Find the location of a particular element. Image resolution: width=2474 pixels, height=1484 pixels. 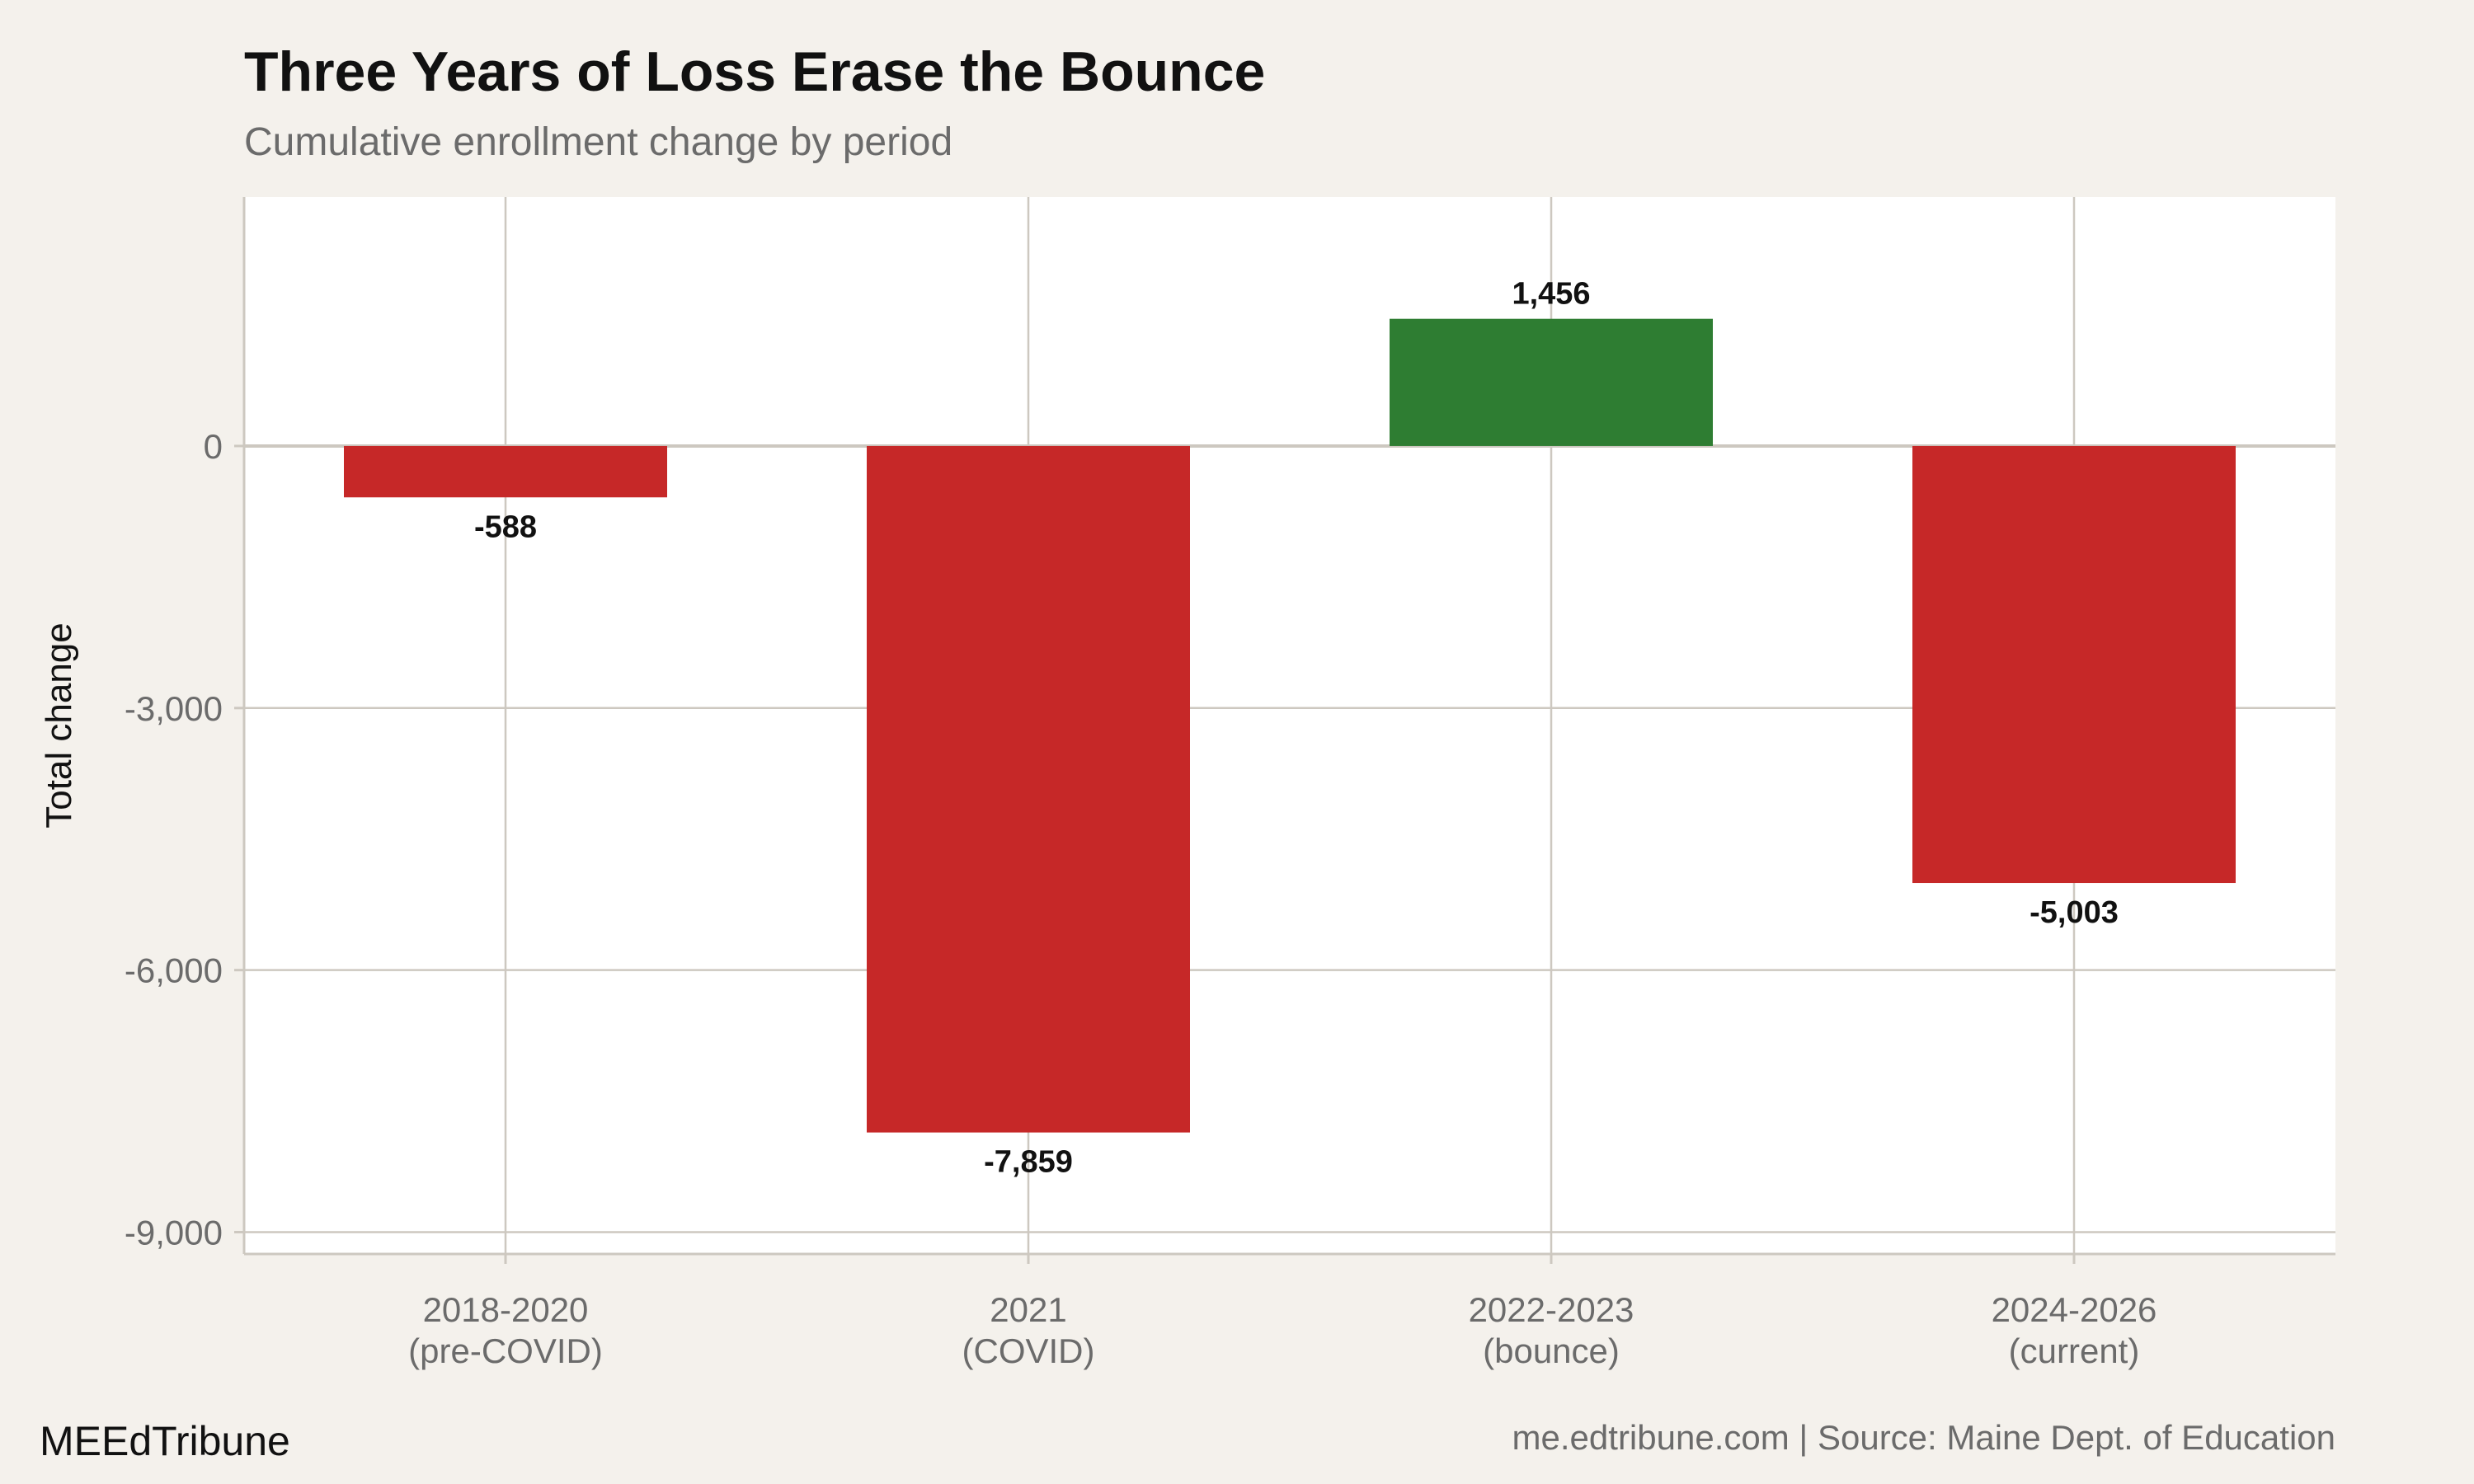

data-label: -7,859 is located at coordinates (1028, 1162).